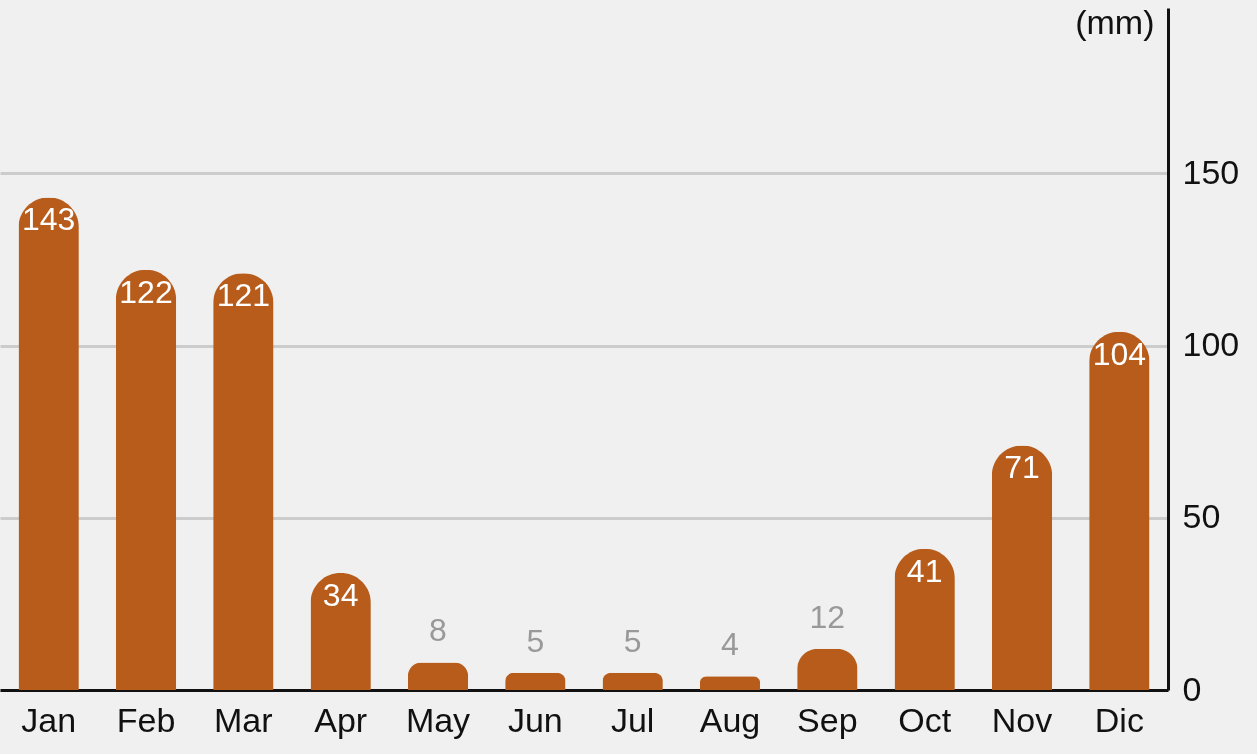 This screenshot has width=1257, height=754. I want to click on x-tick-label: Jan, so click(49, 719).